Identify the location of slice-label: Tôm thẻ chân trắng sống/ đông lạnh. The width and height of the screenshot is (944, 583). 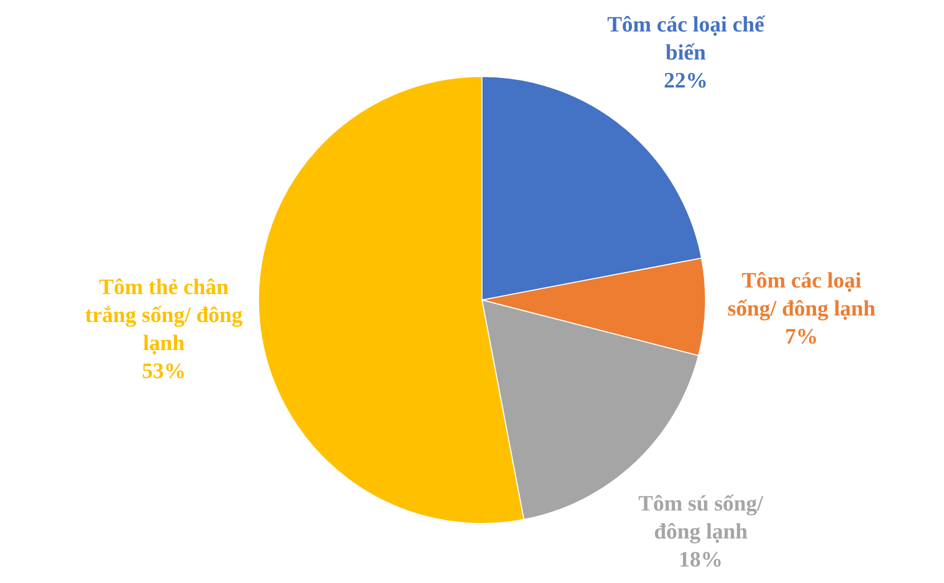
(163, 314).